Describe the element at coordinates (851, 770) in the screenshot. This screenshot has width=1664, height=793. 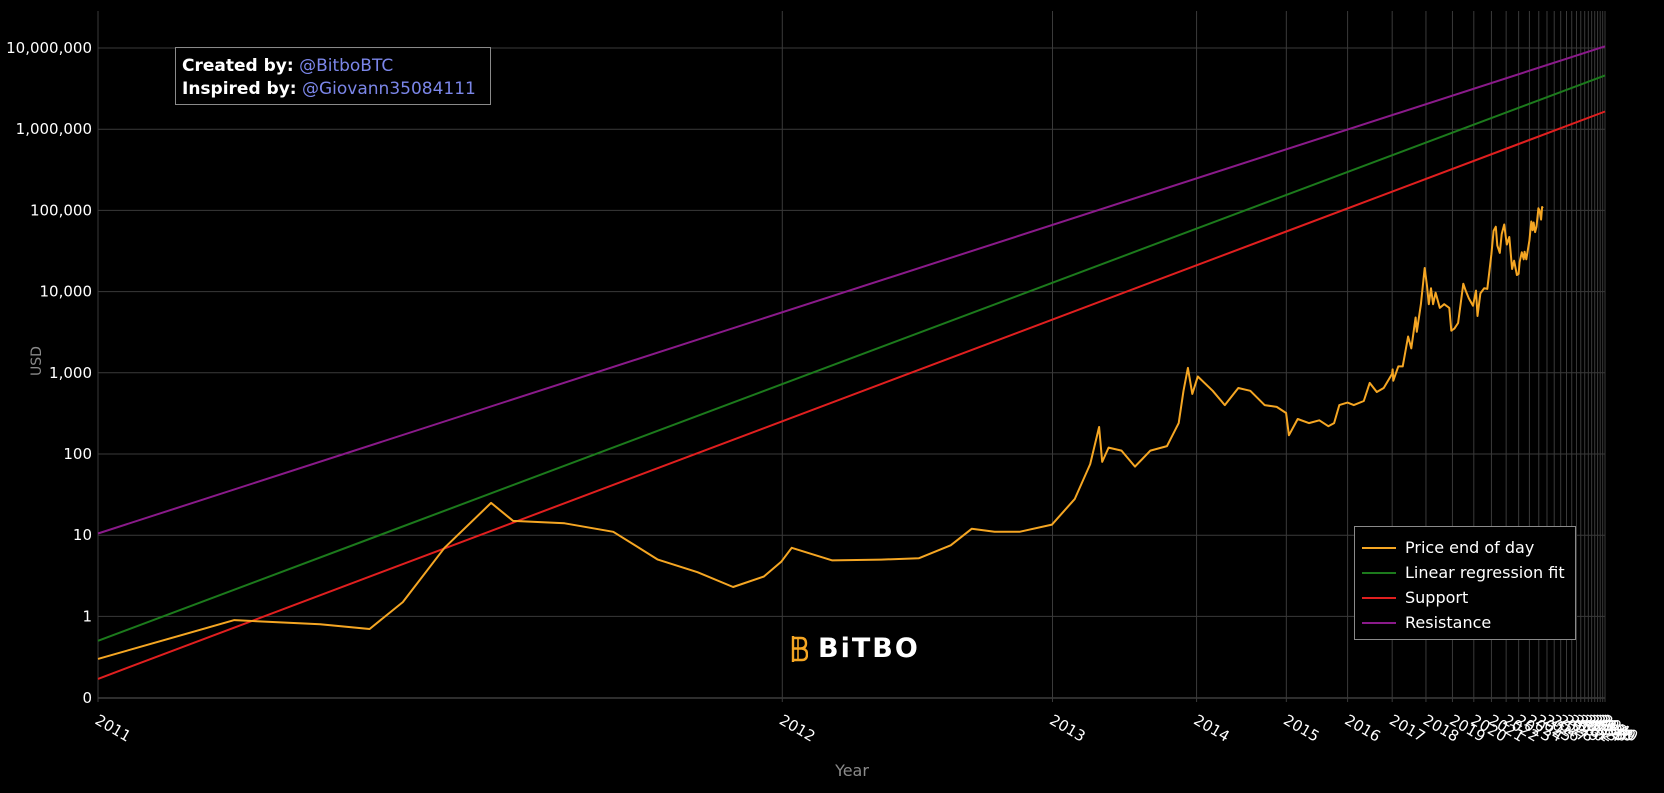
I see `x-axis-title: Year` at that location.